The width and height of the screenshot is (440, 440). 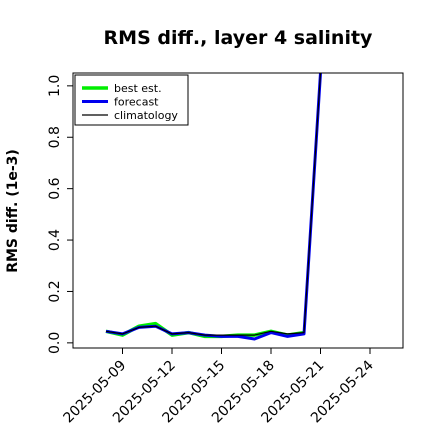 What do you see at coordinates (239, 38) in the screenshot?
I see `chart-title: RMS diff., layer 4 salinity` at bounding box center [239, 38].